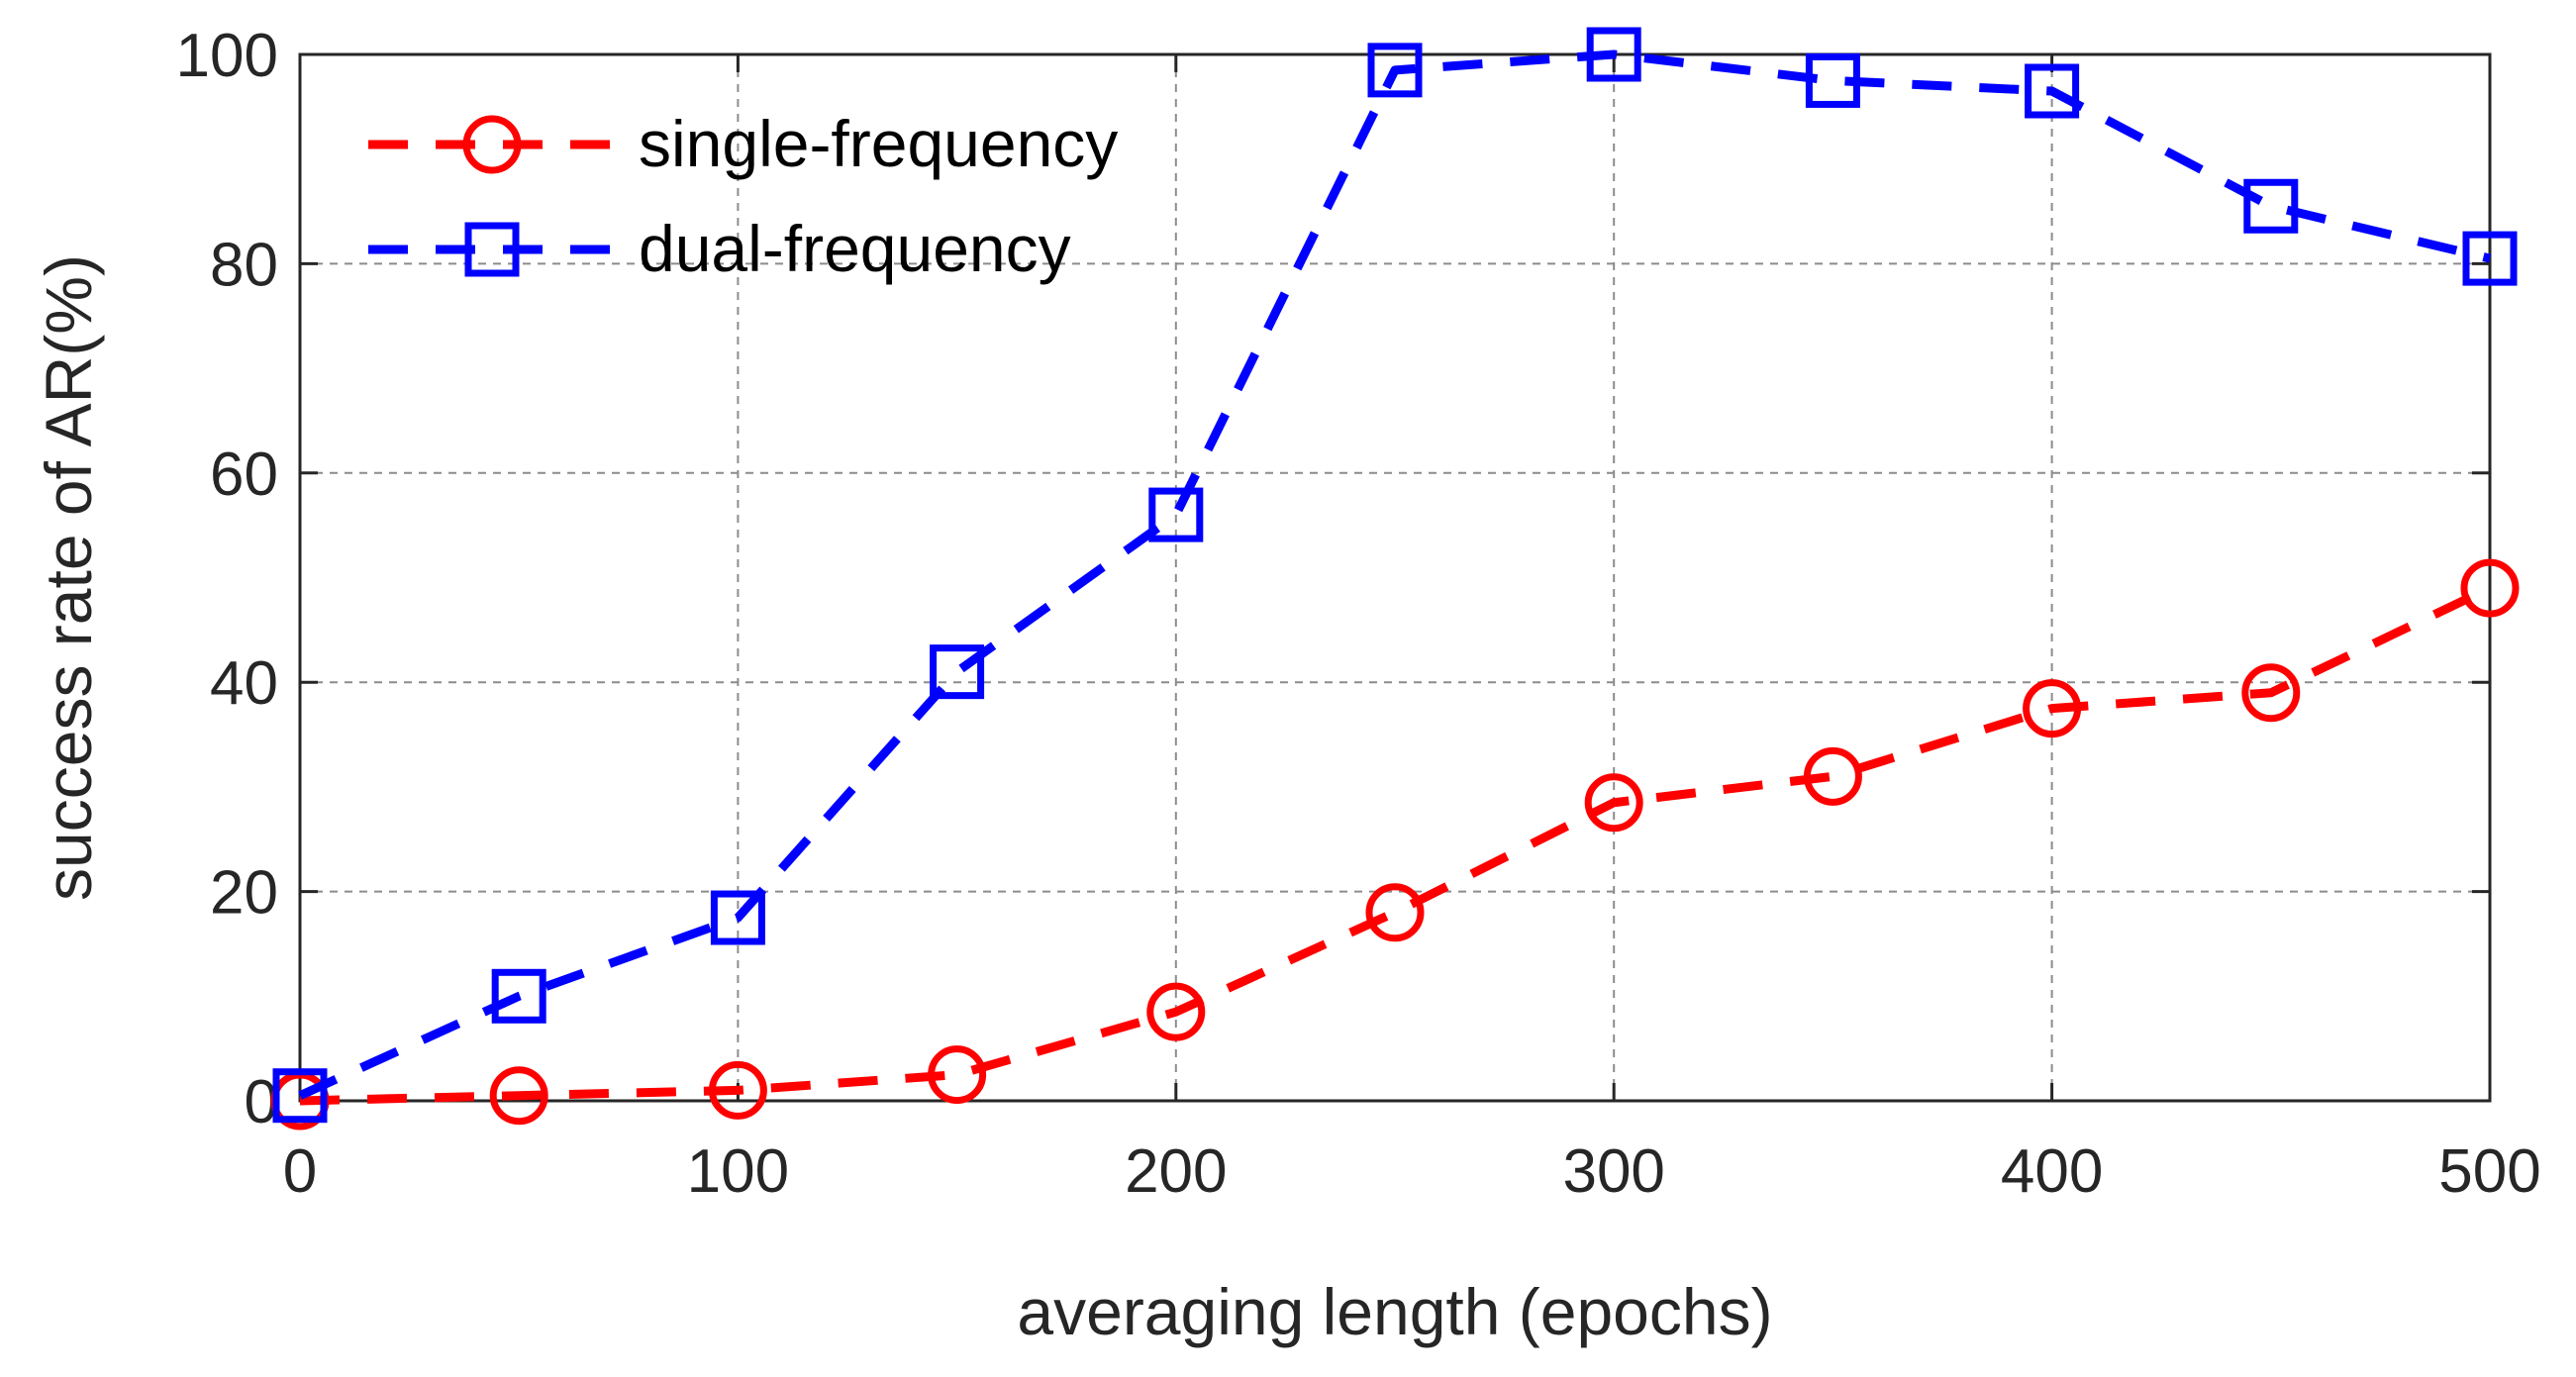  I want to click on legend-item-dual-frequency: dual-frequency, so click(720, 248).